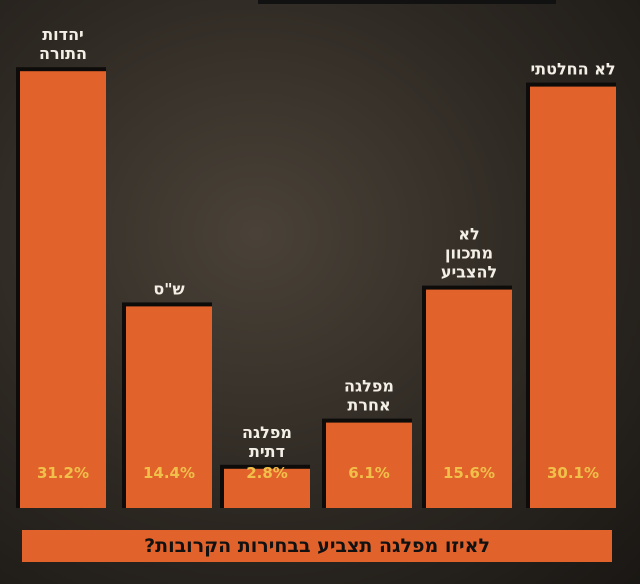 This screenshot has width=640, height=584. Describe the element at coordinates (369, 473) in the screenshot. I see `value-label-3: 6.1%` at that location.